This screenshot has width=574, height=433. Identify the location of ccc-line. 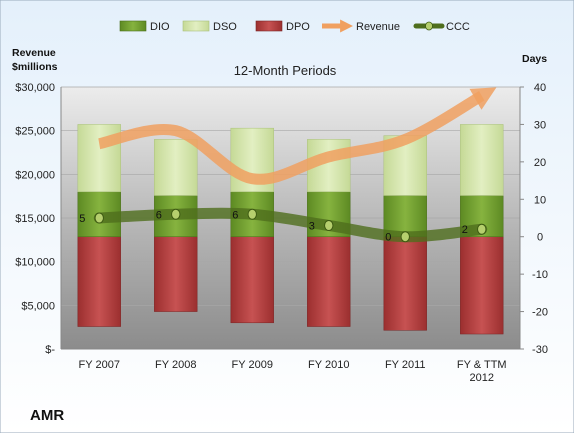
(290, 225).